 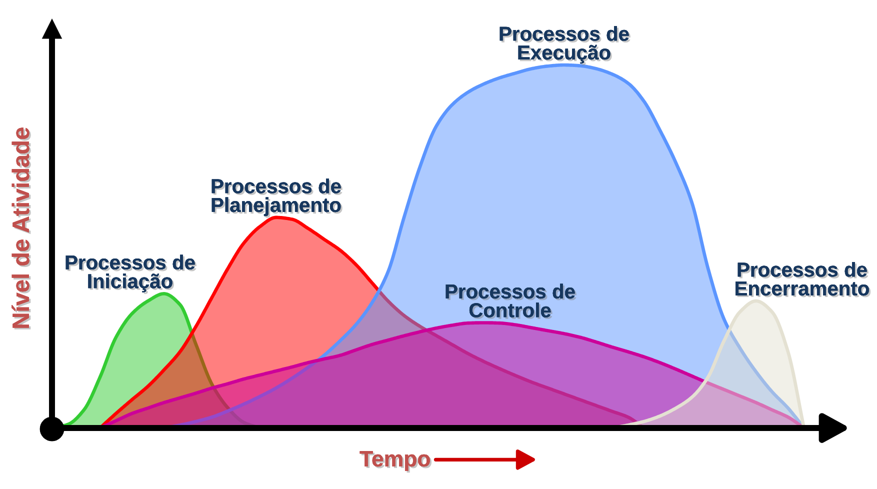 I want to click on series-label: Processos de Iniciação, so click(x=131, y=274).